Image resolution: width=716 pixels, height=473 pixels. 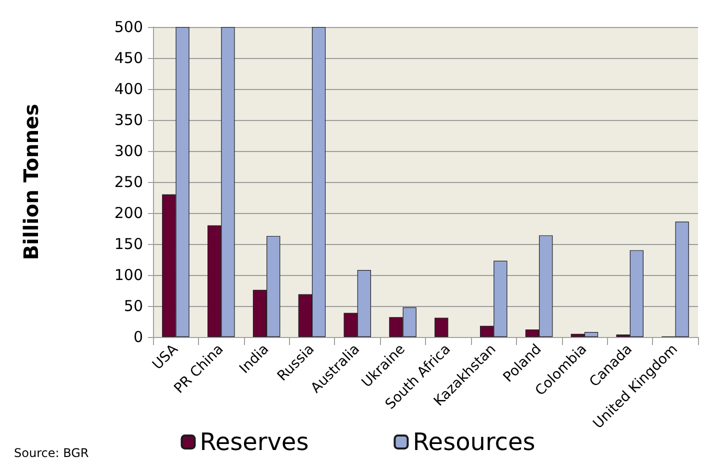 What do you see at coordinates (51, 453) in the screenshot?
I see `source-note: Source: BGR` at bounding box center [51, 453].